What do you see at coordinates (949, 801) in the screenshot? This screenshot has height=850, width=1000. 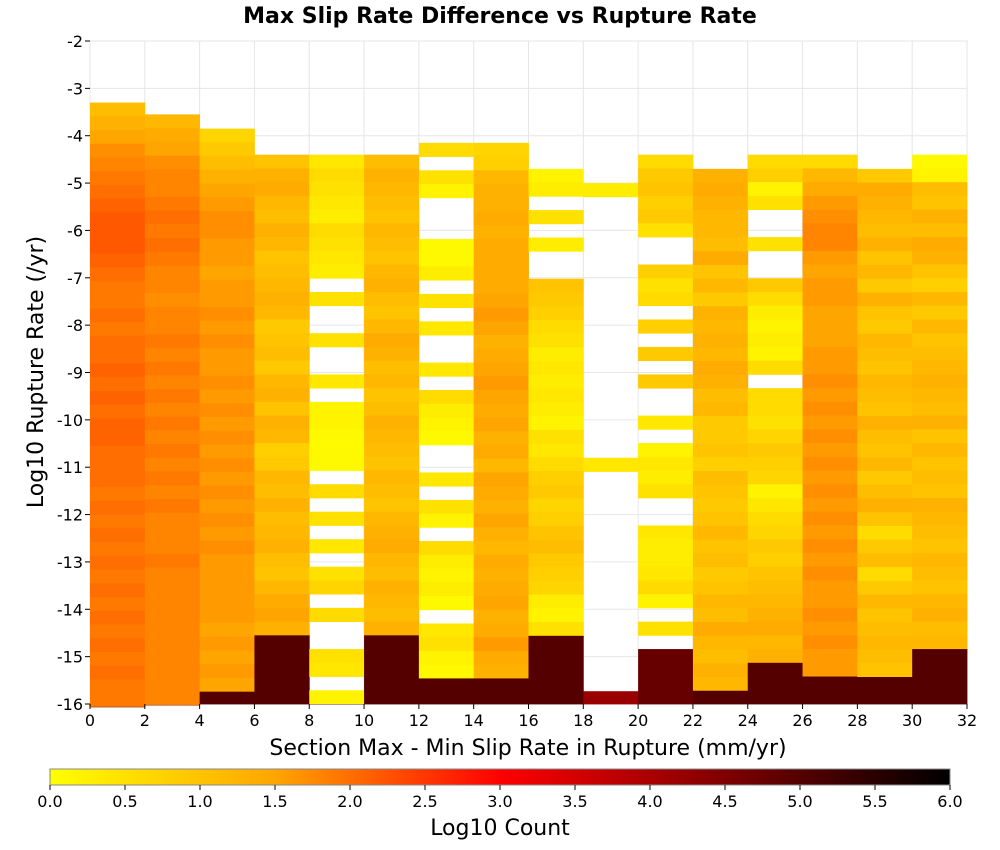 I see `colorbar-tick-label: 6.0` at bounding box center [949, 801].